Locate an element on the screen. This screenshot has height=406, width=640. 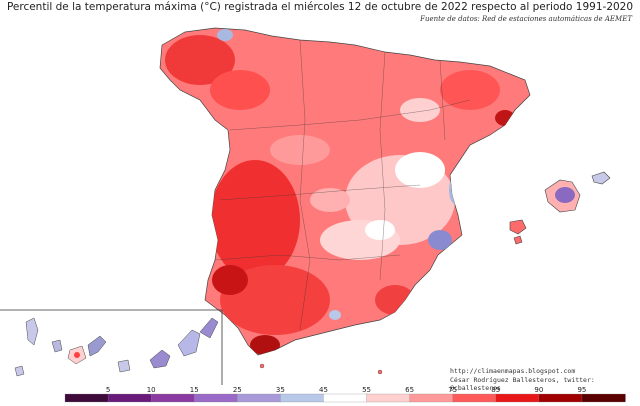
credit-url: http://climaenmapas.blogspot.com is located at coordinates (513, 371).